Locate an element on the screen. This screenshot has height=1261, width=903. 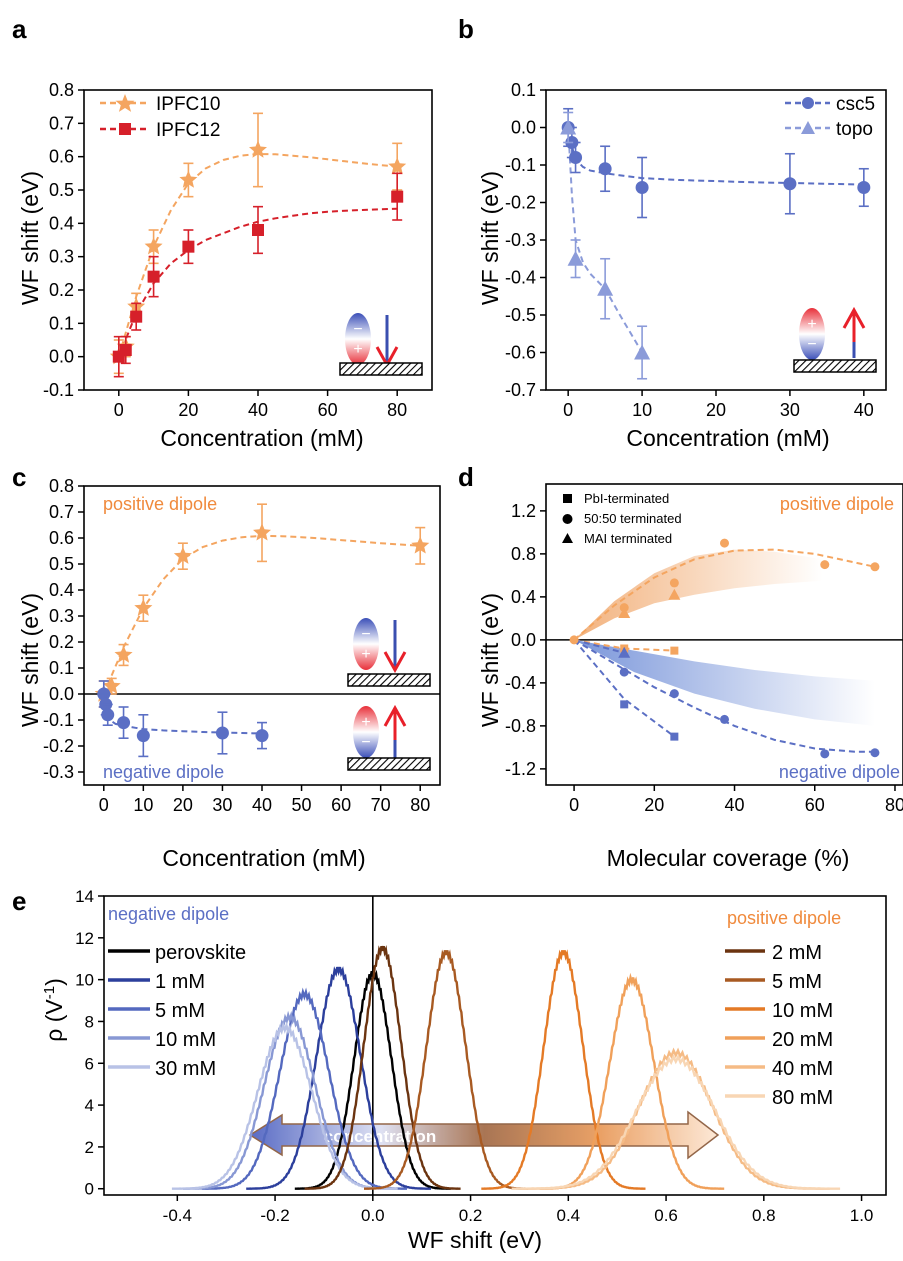
panel-e-xtick-label-5: 0.6 is located at coordinates (666, 1215).